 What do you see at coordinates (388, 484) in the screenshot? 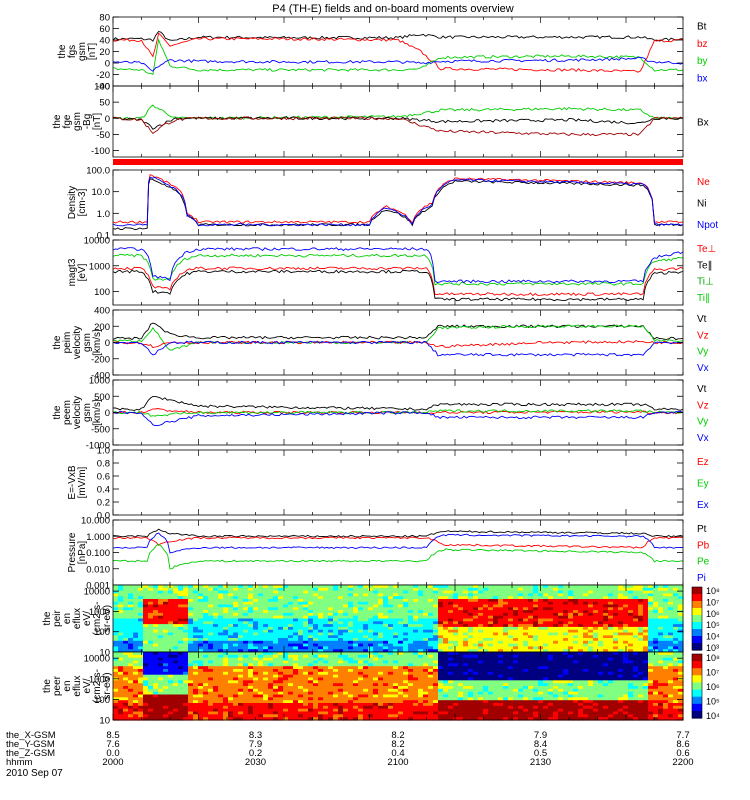
I see `panel-7: Ez Ey Ex 1.0 0.8 0.6 0.4 0.2 0.0 E=-VxB [mV/m]` at bounding box center [388, 484].